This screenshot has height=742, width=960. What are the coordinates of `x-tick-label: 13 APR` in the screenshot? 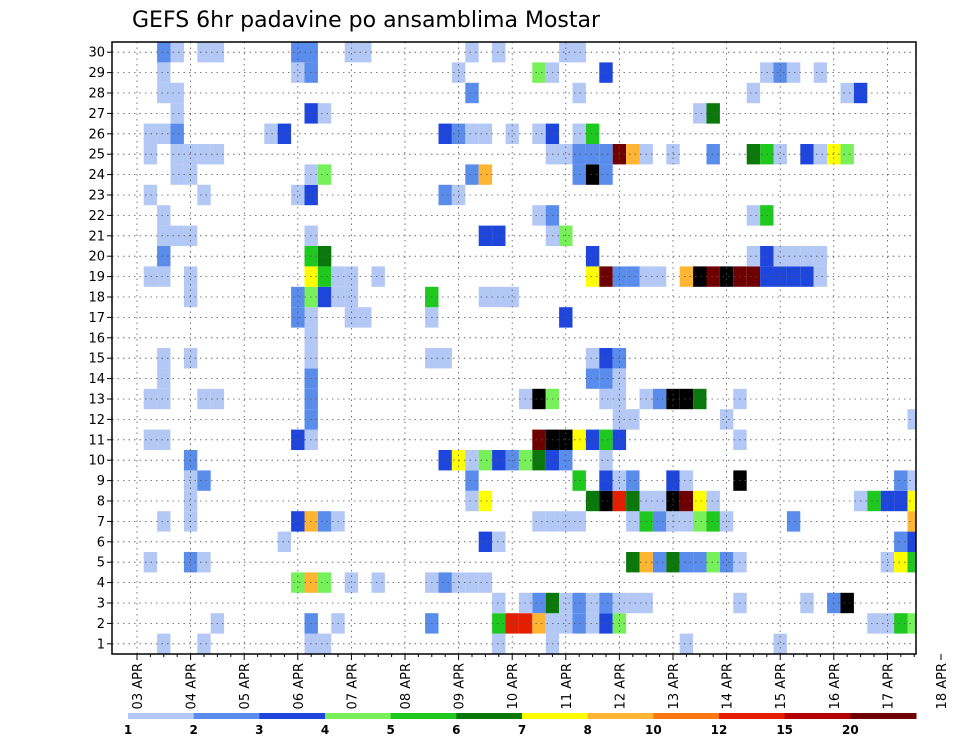 It's located at (674, 686).